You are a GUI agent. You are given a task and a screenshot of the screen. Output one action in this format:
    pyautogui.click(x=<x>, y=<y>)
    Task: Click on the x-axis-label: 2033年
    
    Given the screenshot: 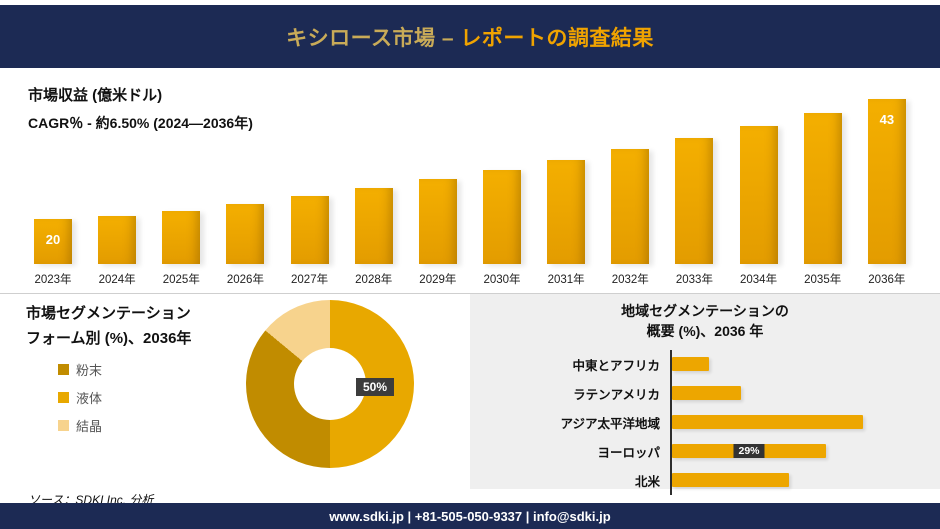 What is the action you would take?
    pyautogui.click(x=694, y=280)
    